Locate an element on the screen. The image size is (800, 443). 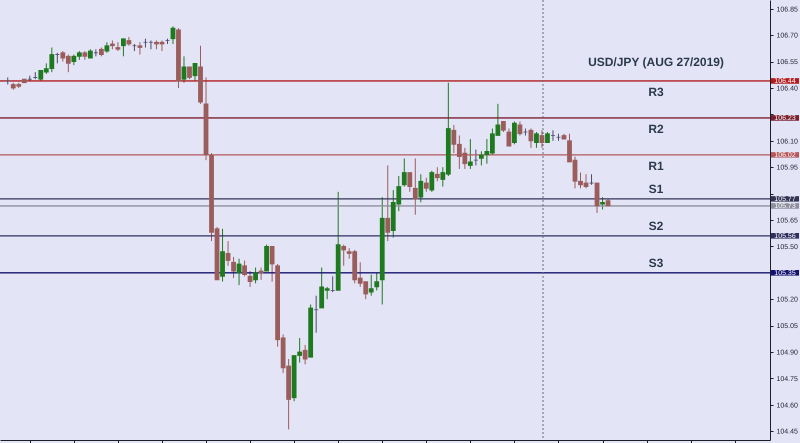
text: USD/JPY (AUG 27/2019) is located at coordinates (656, 62).